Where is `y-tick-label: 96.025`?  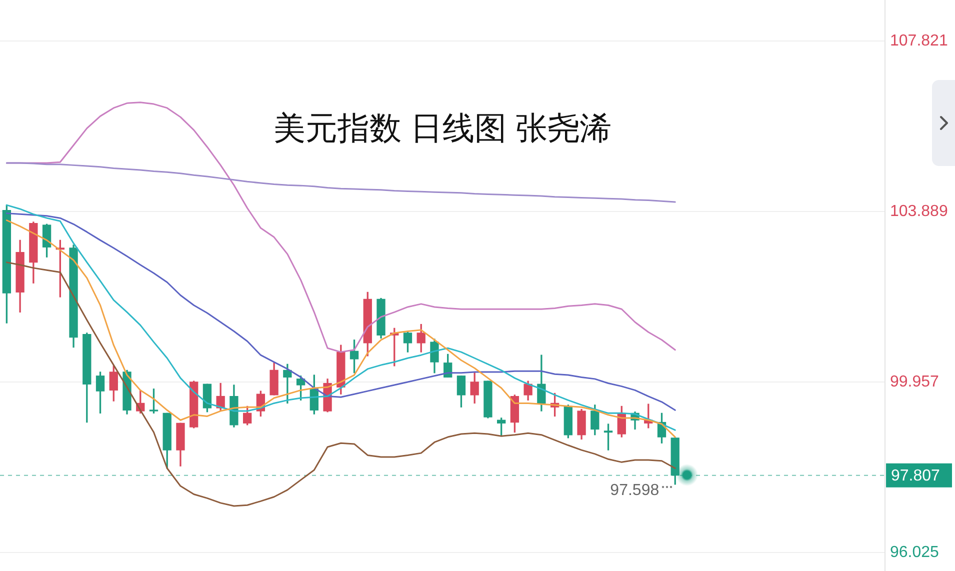 y-tick-label: 96.025 is located at coordinates (915, 552).